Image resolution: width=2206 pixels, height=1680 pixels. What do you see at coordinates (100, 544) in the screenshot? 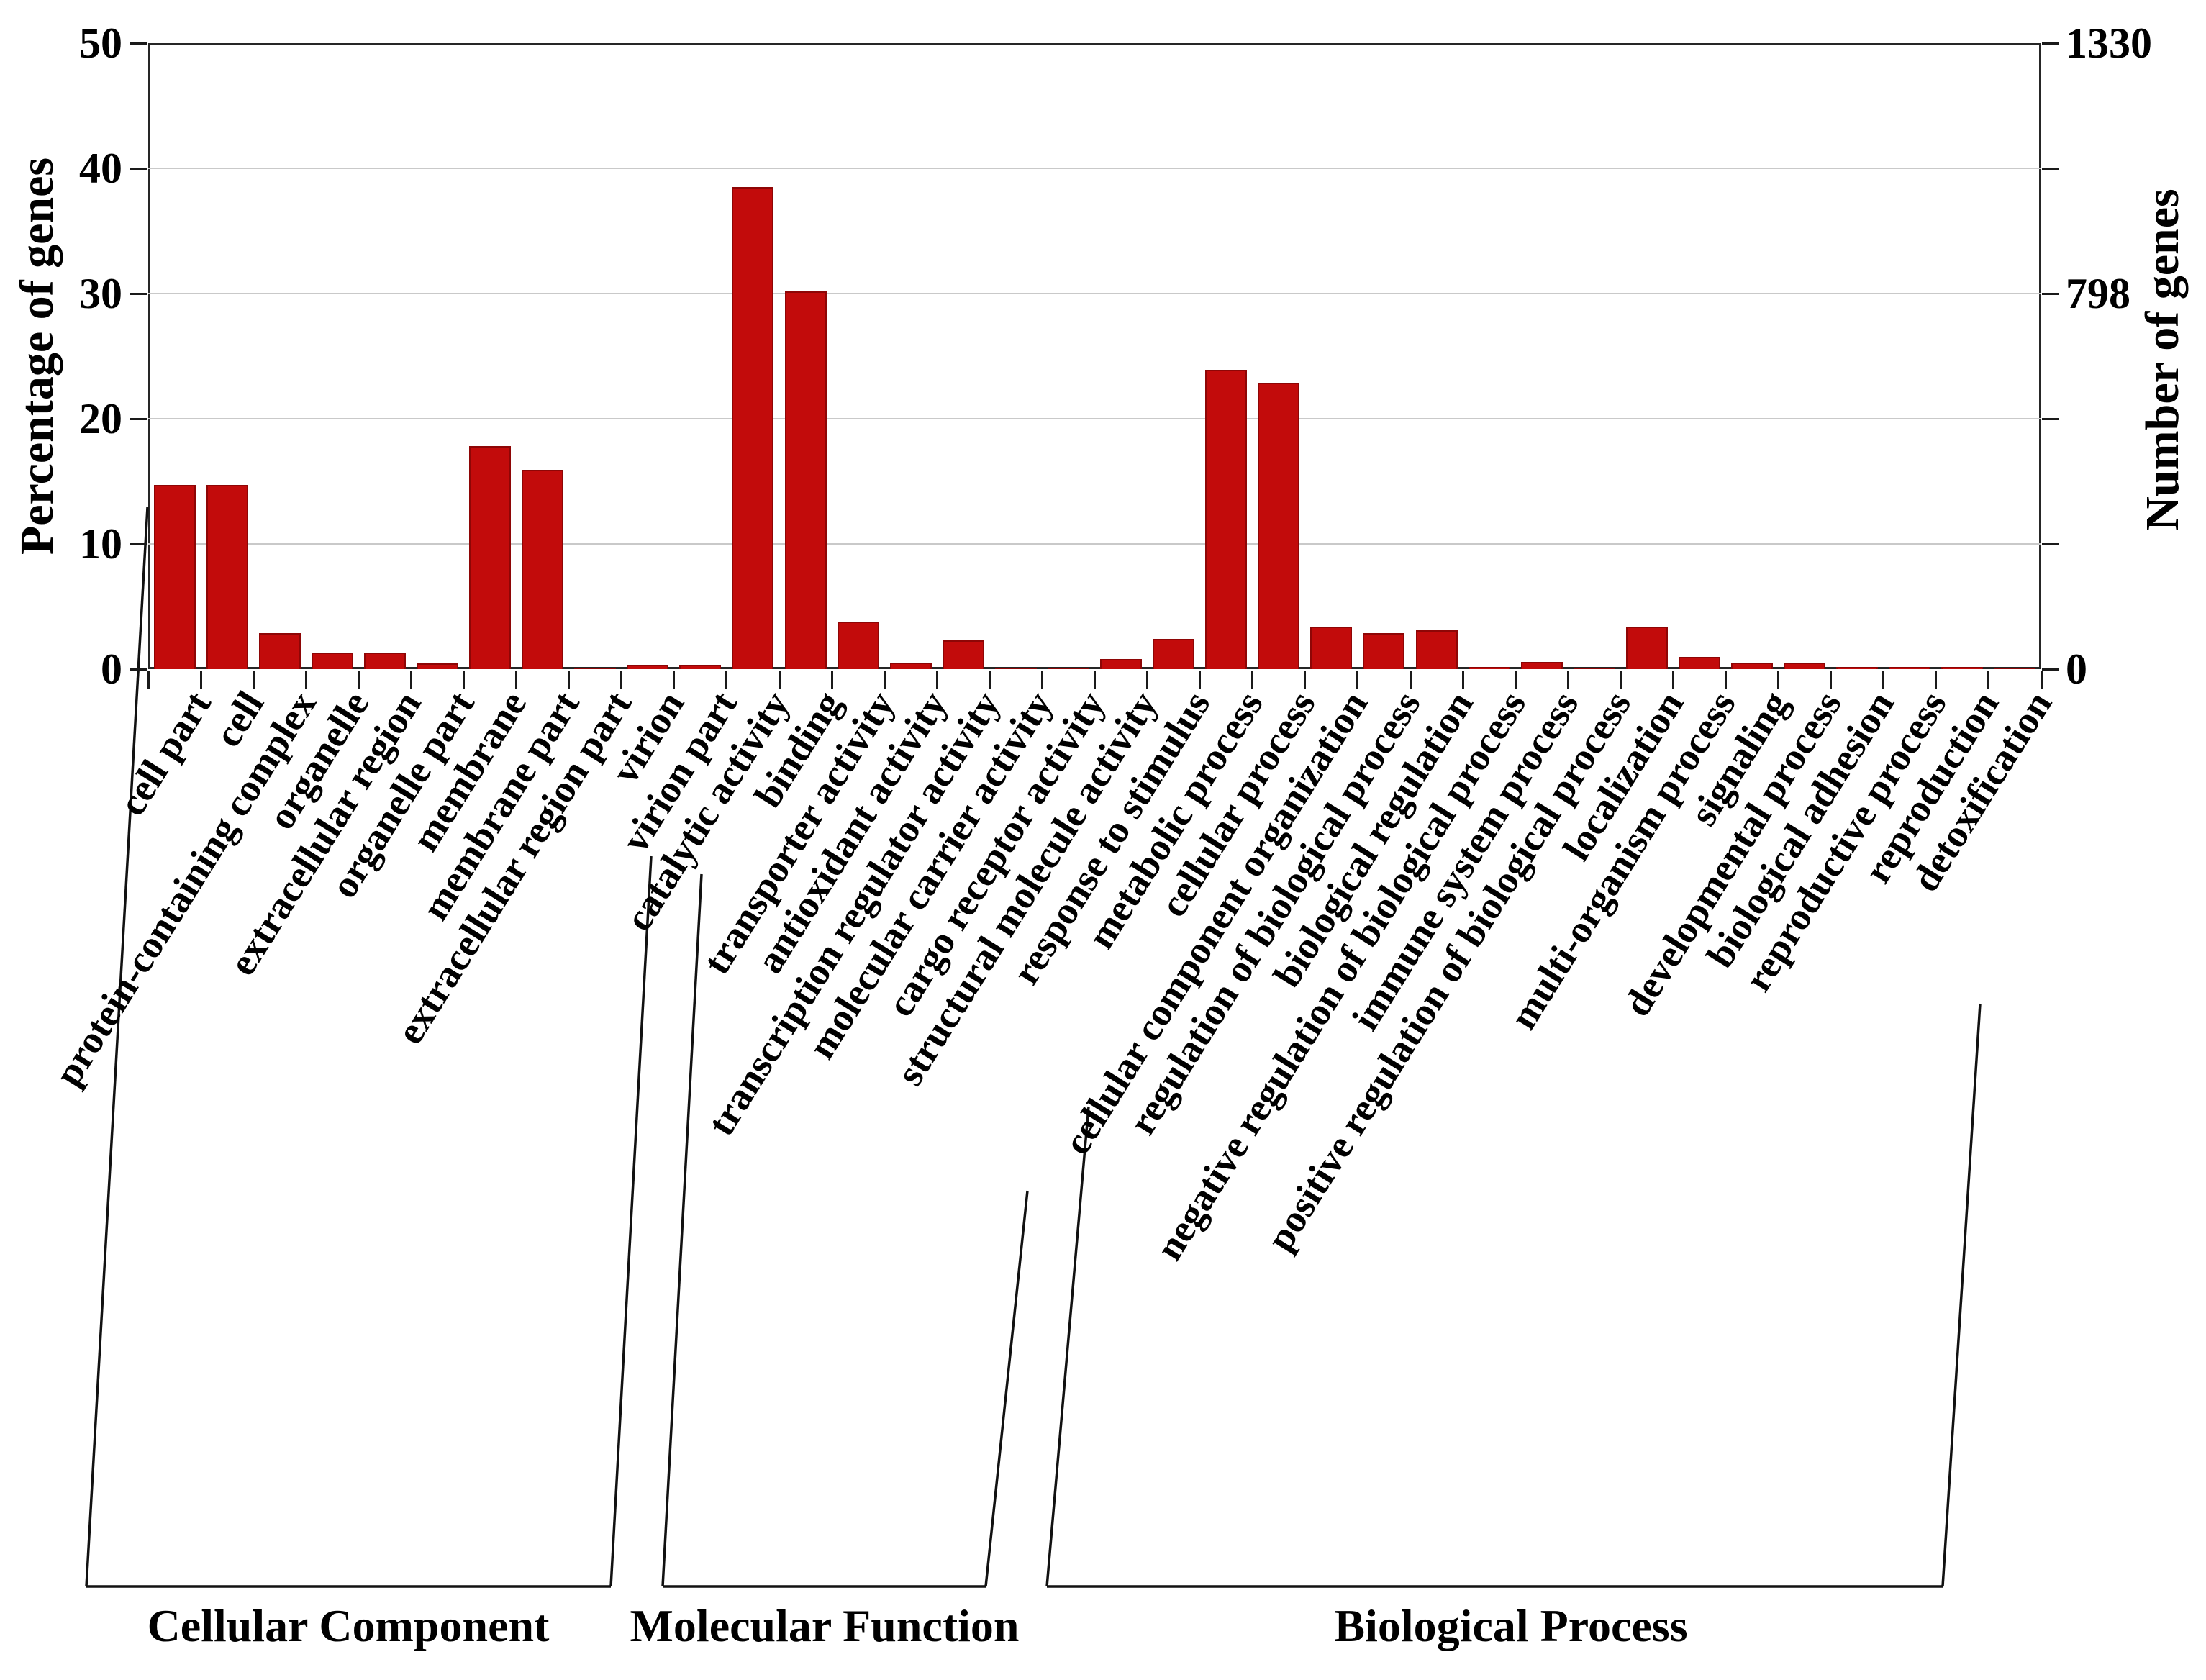
I see `left-axis-tick-label: 10` at bounding box center [100, 544].